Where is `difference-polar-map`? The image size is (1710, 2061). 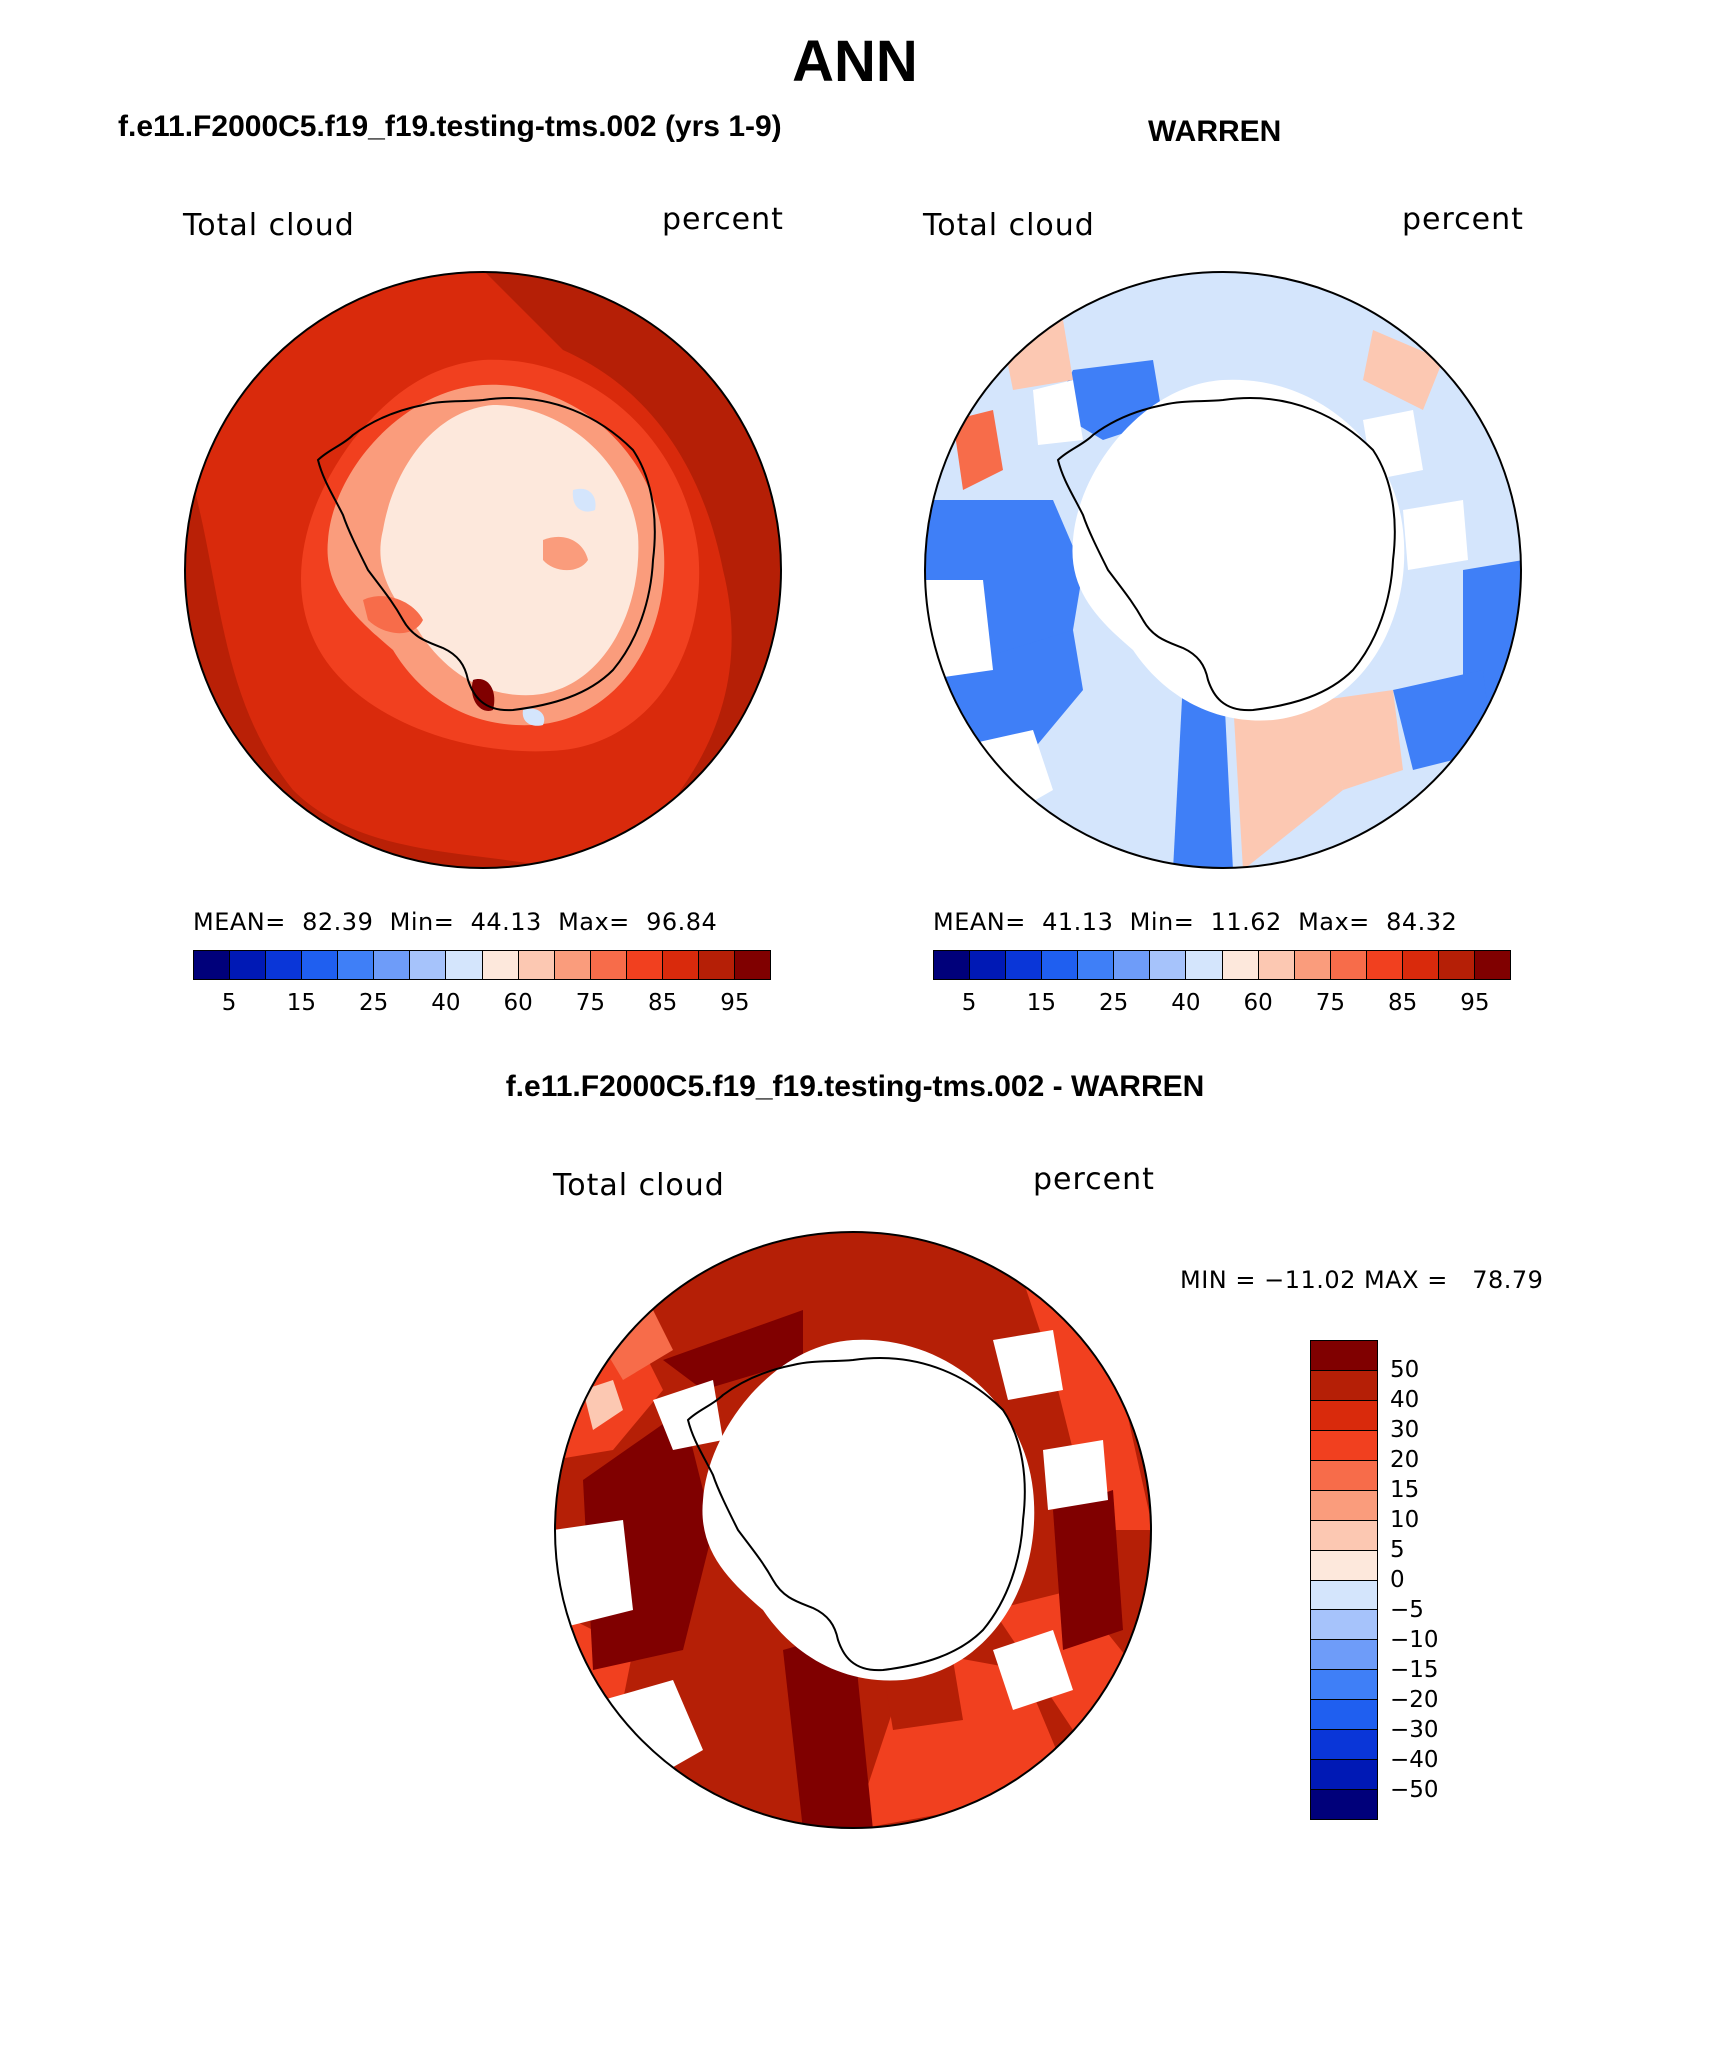 difference-polar-map is located at coordinates (853, 1530).